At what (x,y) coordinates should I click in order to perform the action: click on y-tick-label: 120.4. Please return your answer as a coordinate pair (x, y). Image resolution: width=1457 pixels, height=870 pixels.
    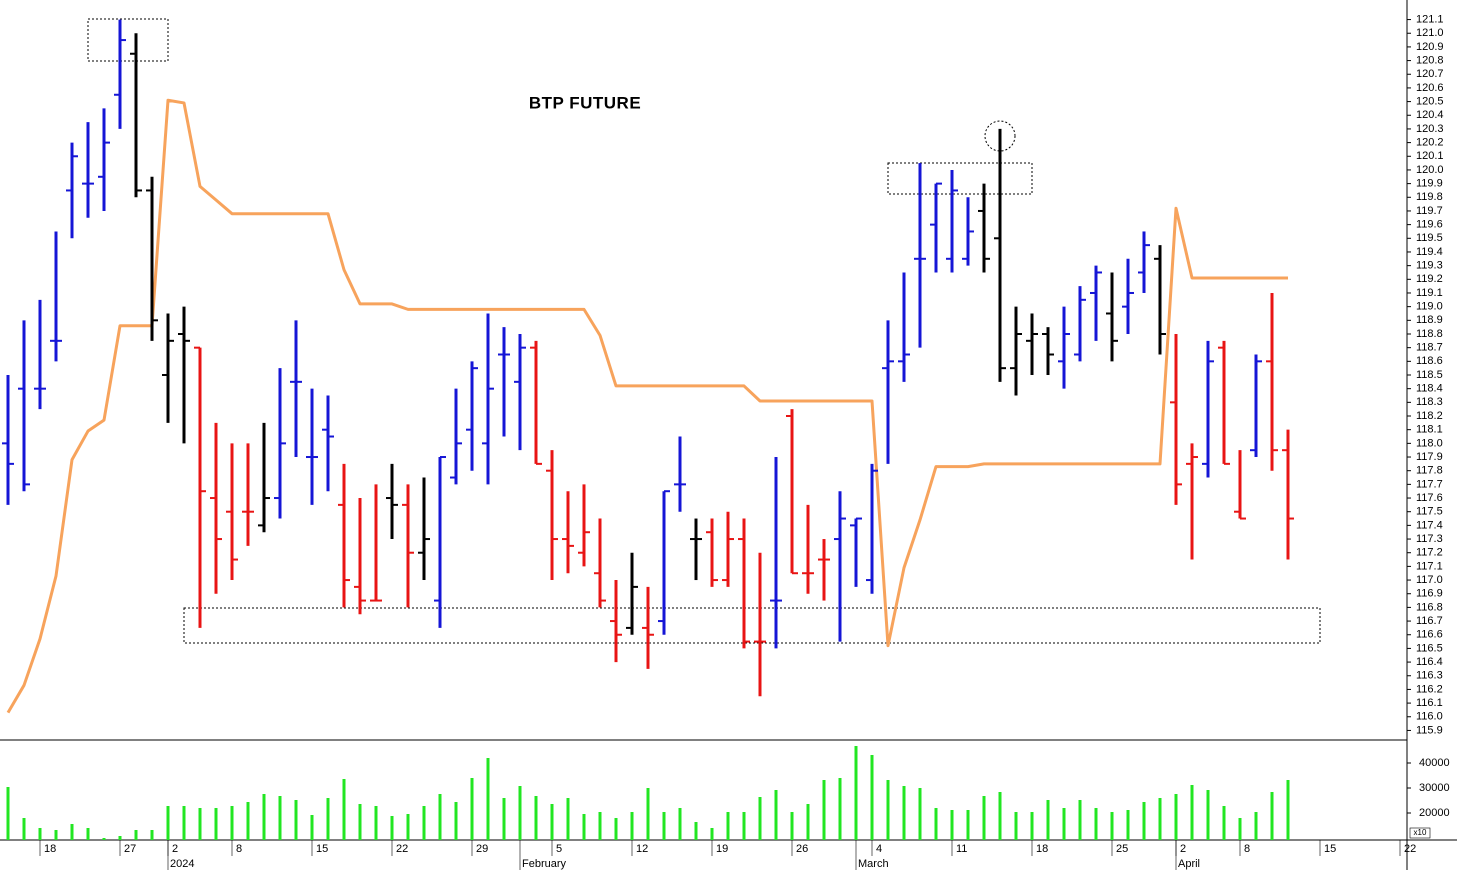
    Looking at the image, I should click on (1430, 115).